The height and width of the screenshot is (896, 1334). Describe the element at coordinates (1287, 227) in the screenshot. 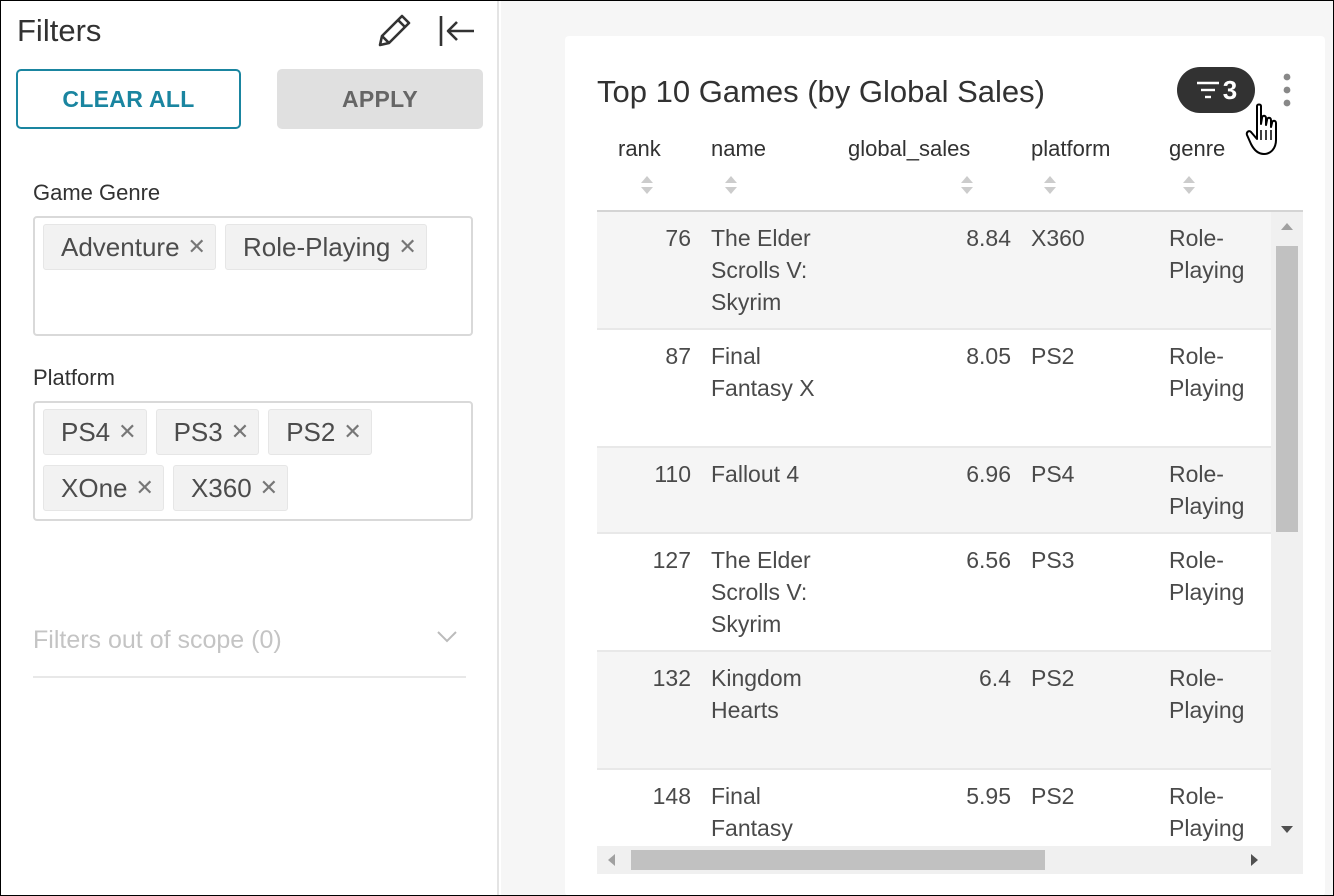

I see `scroll-up-arrow-icon` at that location.